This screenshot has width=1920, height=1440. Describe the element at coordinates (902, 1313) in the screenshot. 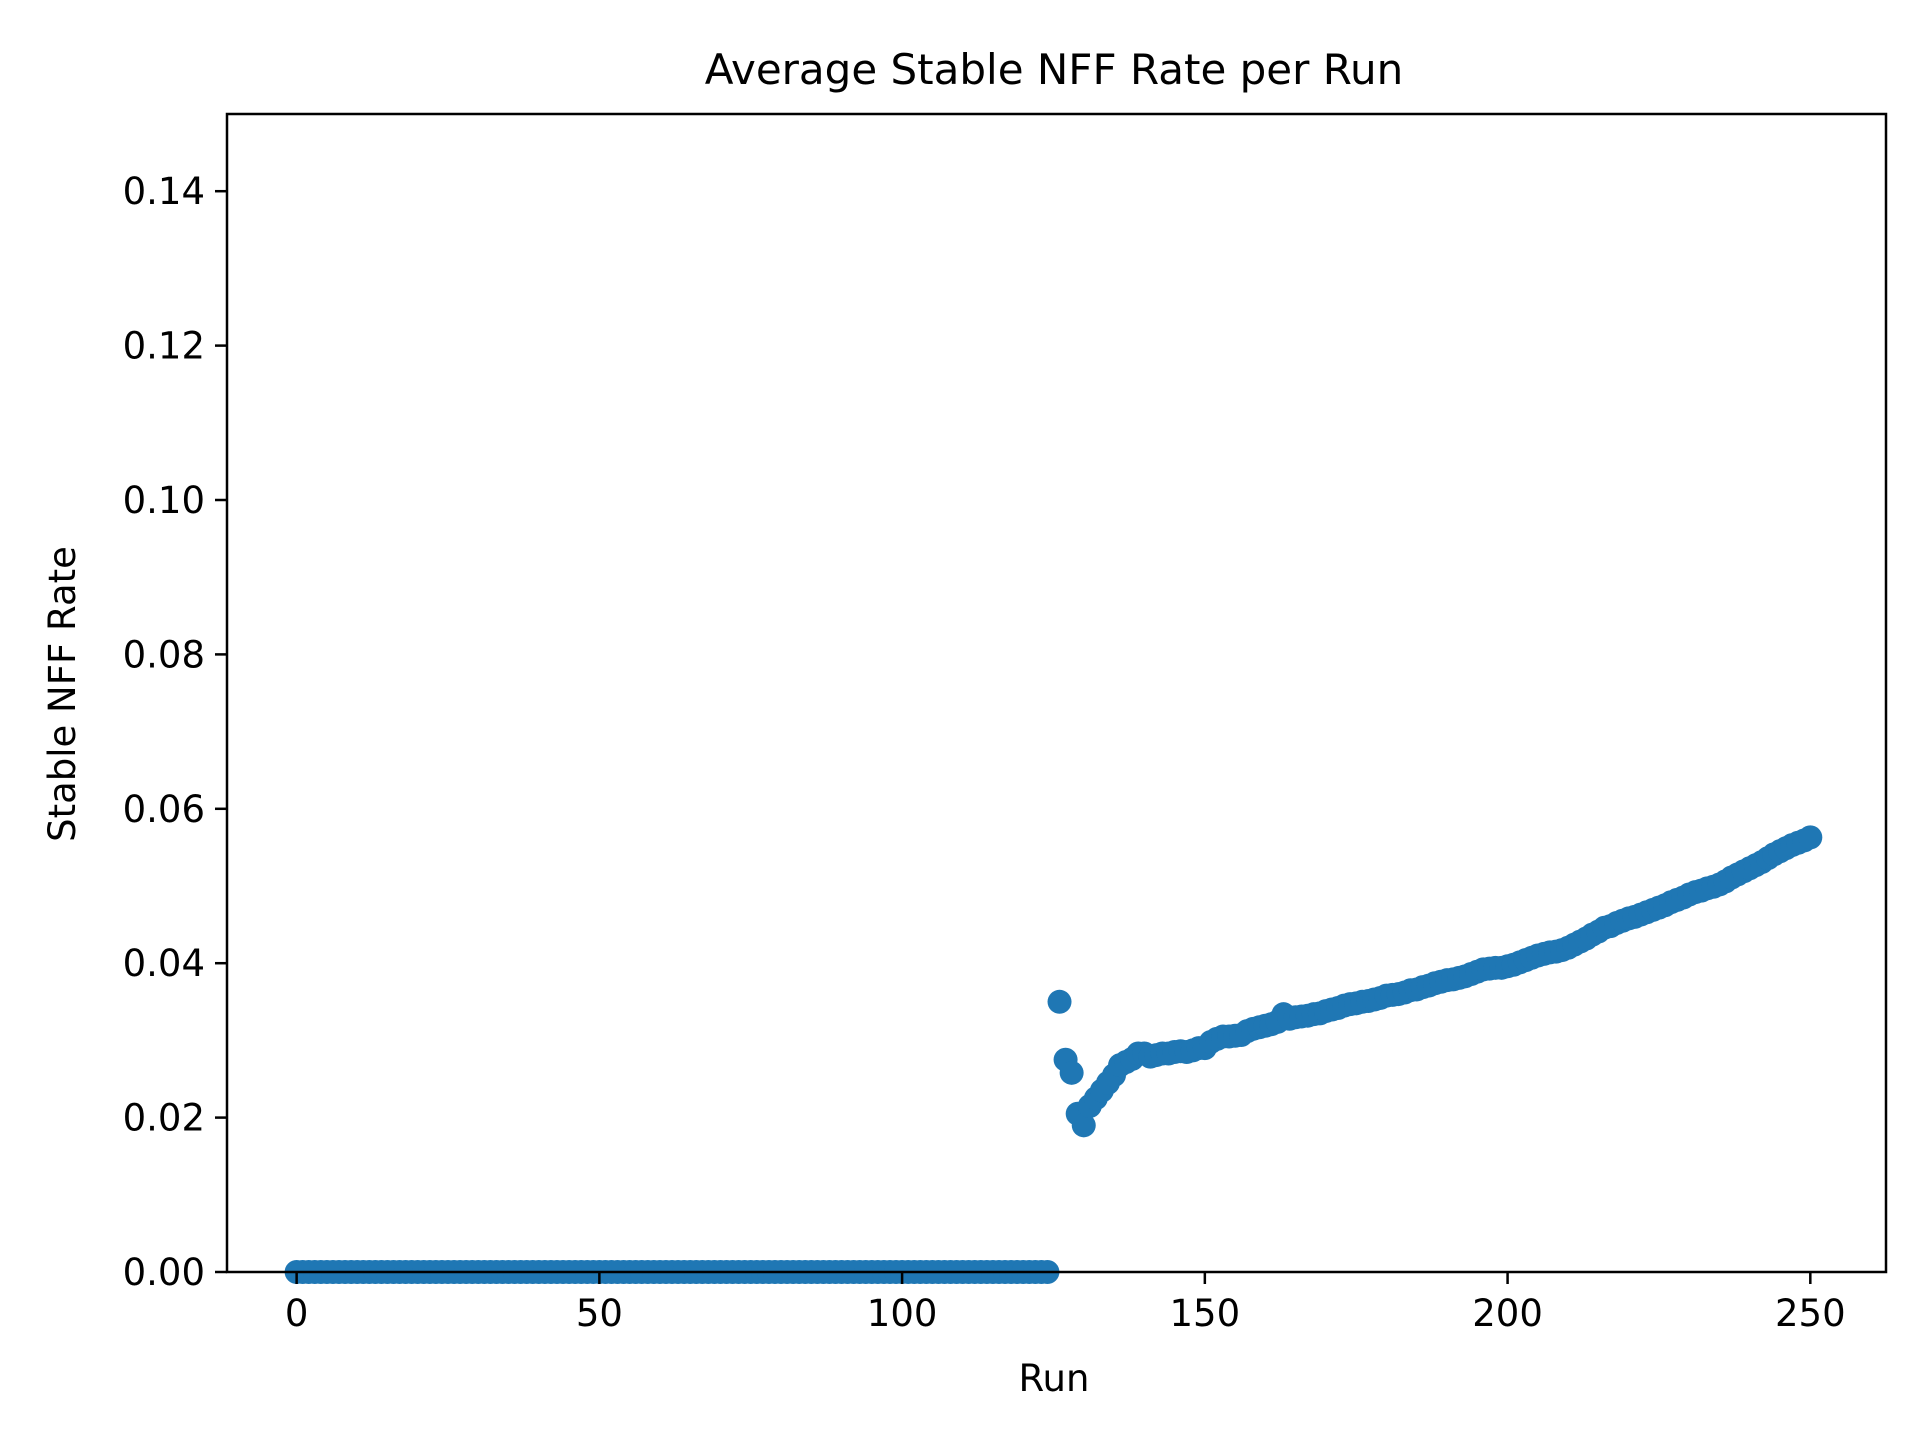

I see `x-tick-label: 100` at that location.